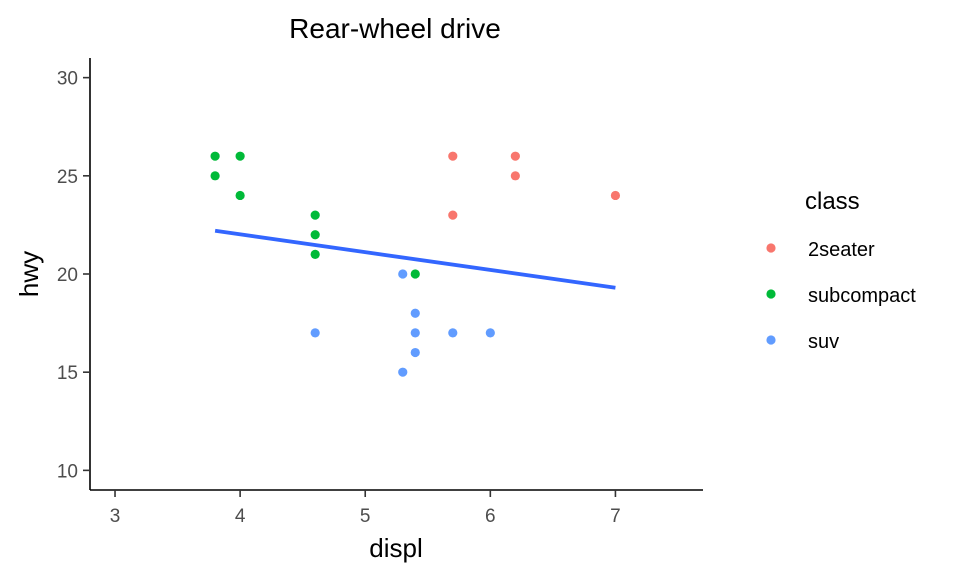  I want to click on x-tick-label: 7, so click(615, 516).